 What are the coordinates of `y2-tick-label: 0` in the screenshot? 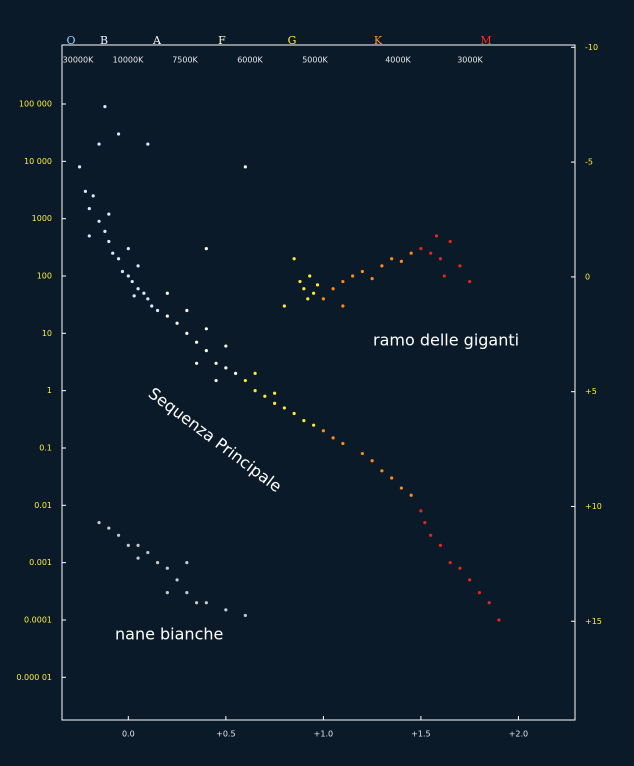 It's located at (587, 276).